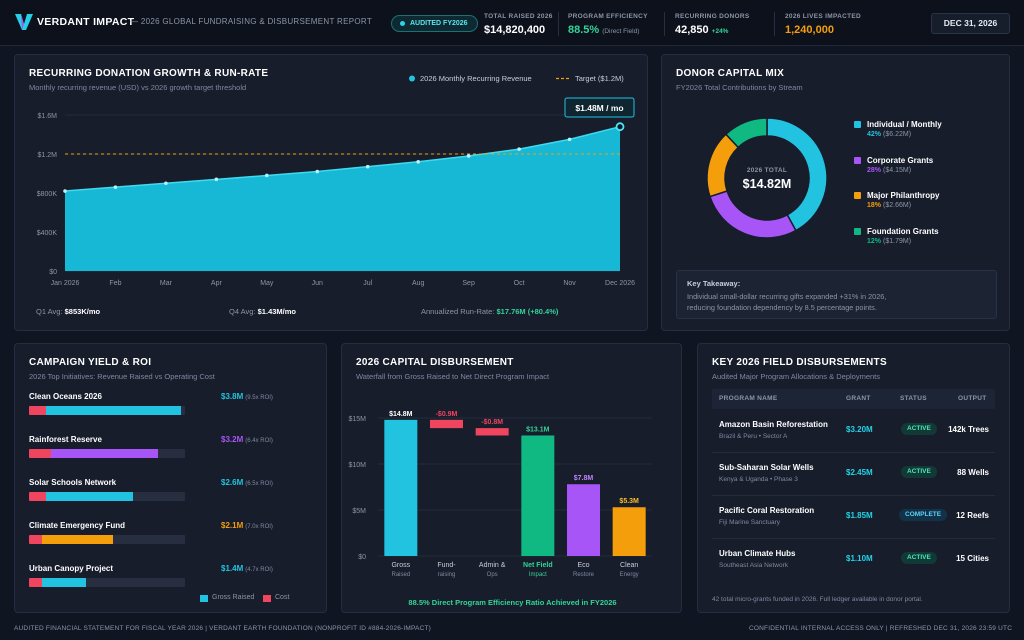 This screenshot has height=640, width=1024. What do you see at coordinates (608, 16) in the screenshot?
I see `kpi-label: PROGRAM EFFICIENCY` at bounding box center [608, 16].